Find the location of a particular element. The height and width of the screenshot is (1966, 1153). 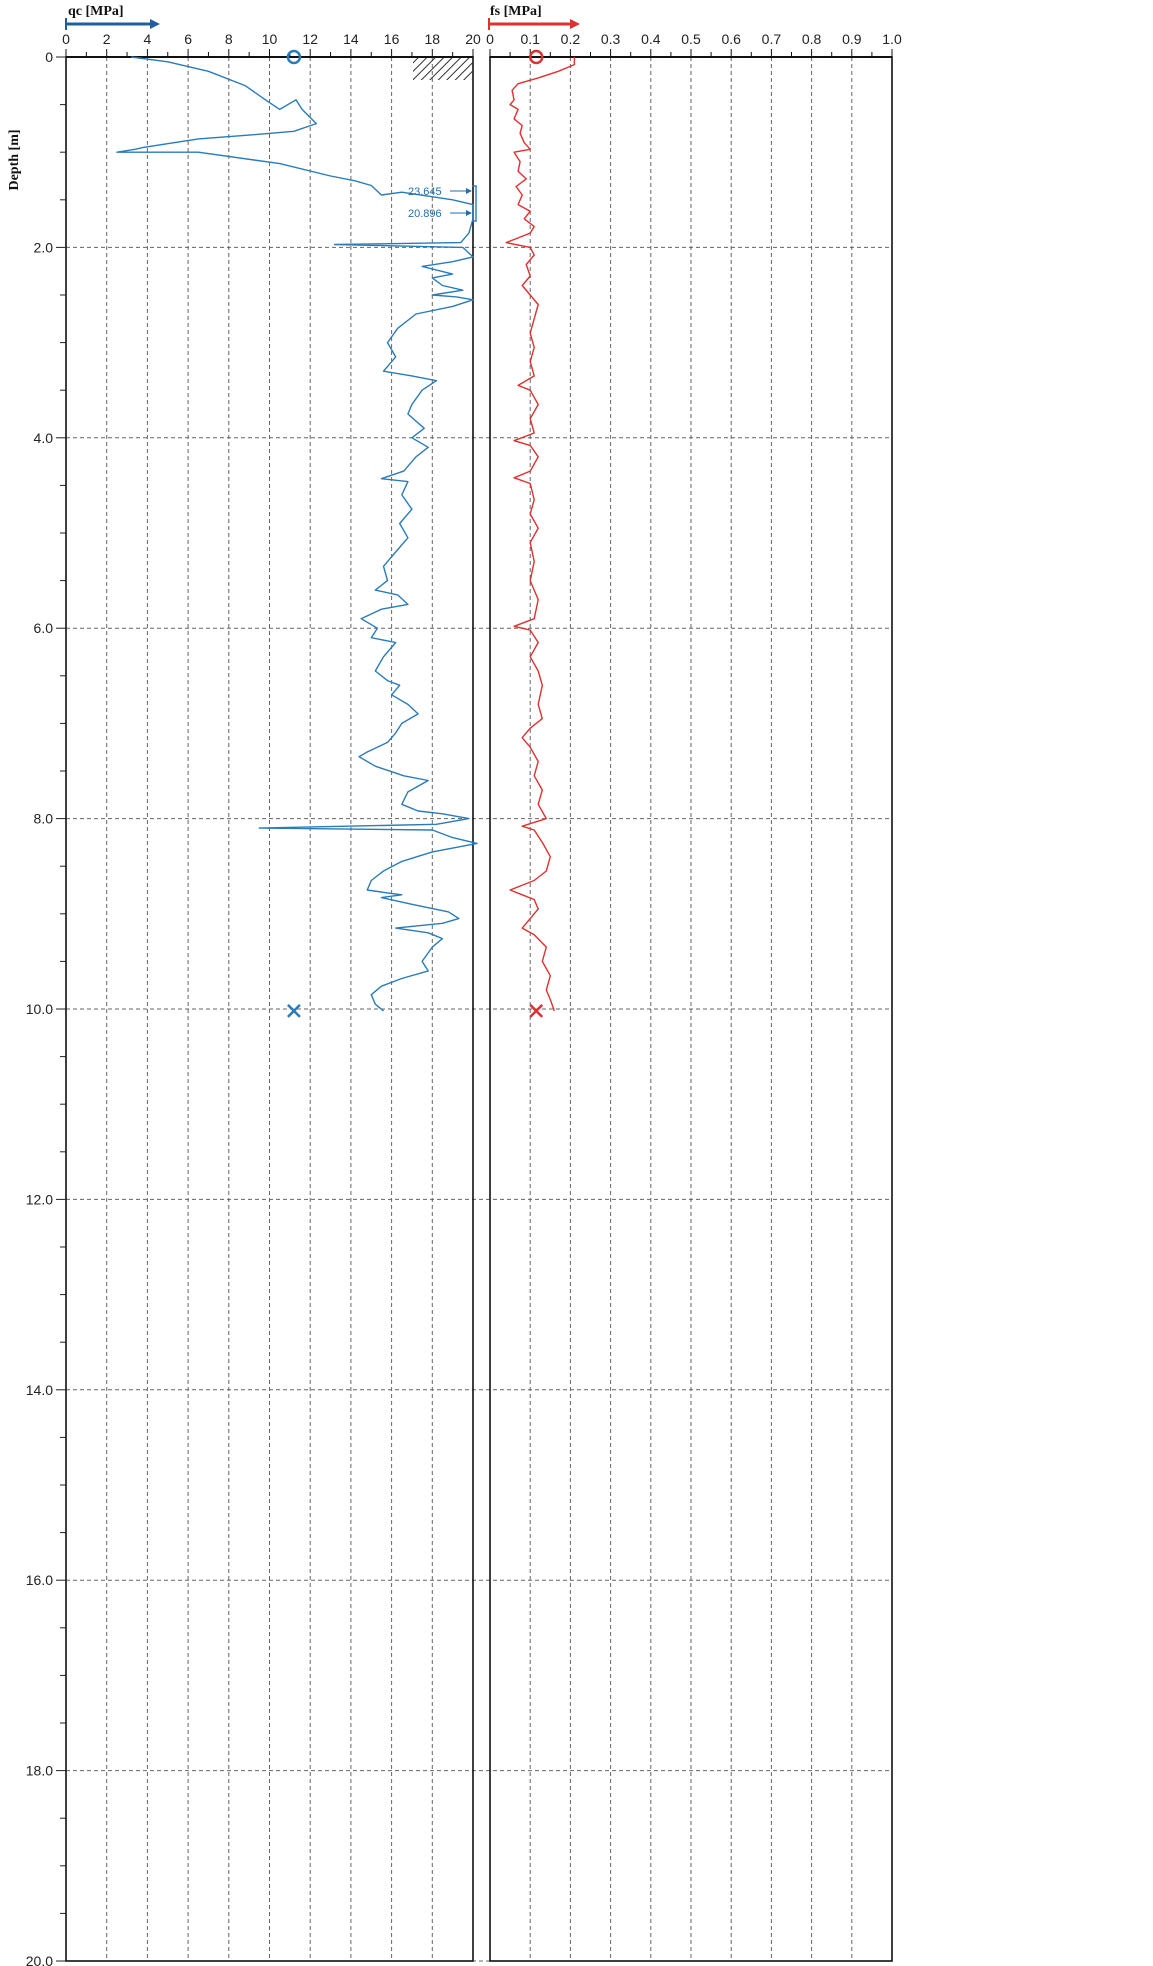

y-tick-label: 20.0 is located at coordinates (39, 1959).